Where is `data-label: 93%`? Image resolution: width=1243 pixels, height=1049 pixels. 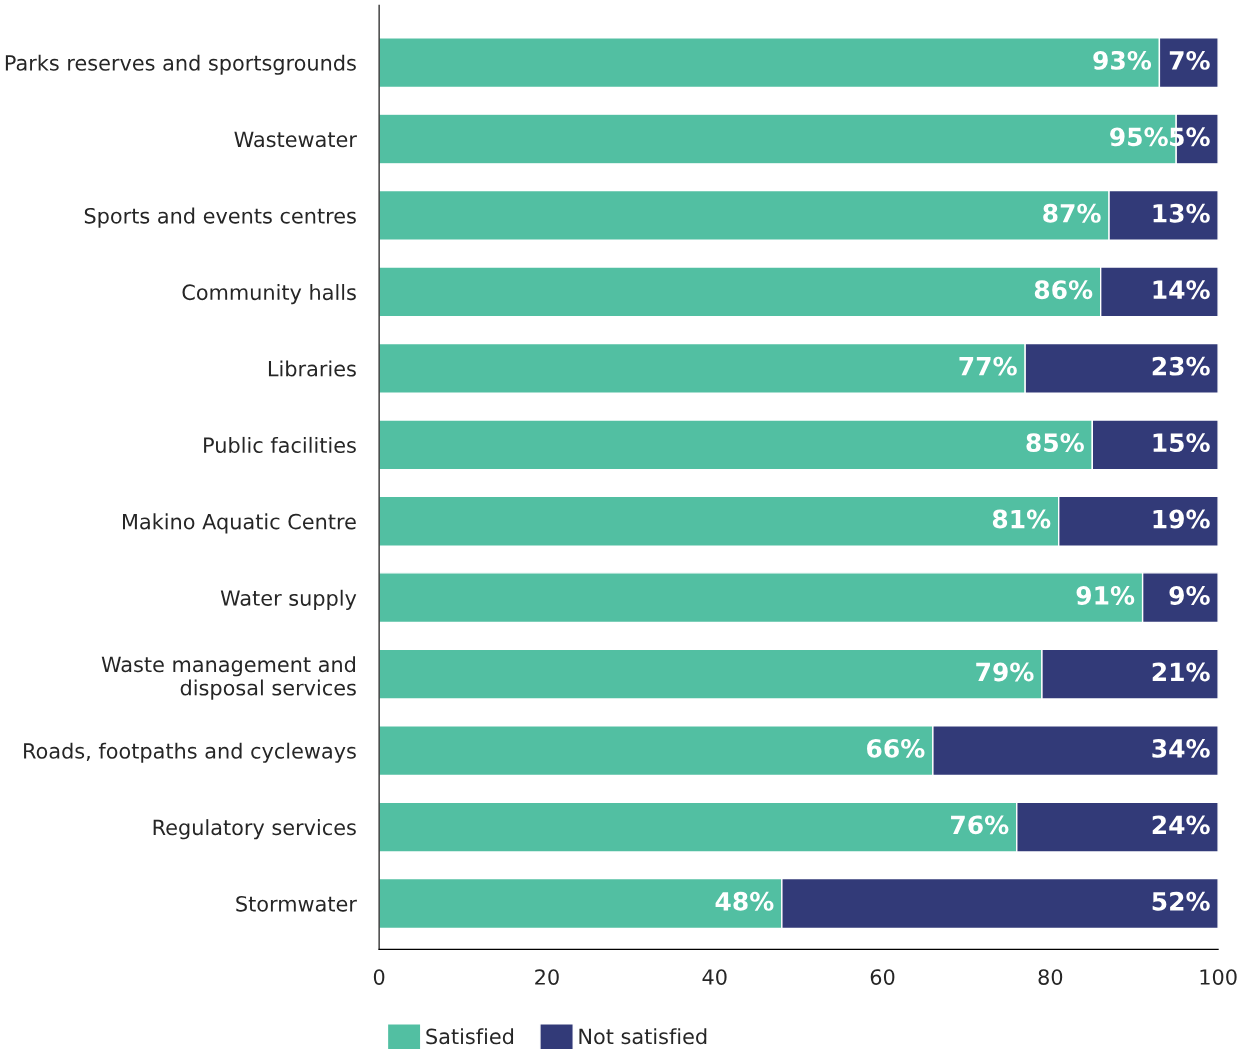
data-label: 93% is located at coordinates (1122, 60).